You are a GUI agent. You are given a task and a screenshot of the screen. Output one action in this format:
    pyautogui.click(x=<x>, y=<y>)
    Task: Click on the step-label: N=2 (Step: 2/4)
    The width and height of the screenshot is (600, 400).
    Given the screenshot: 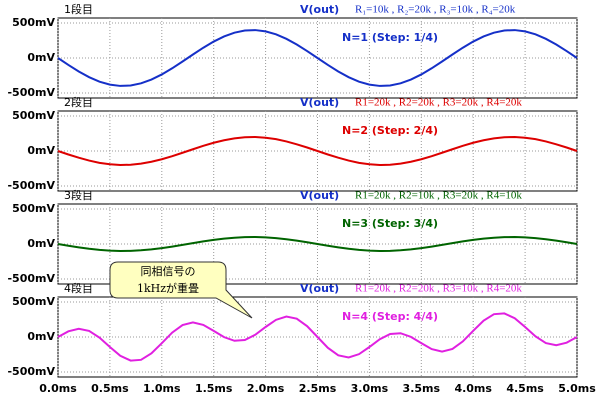 What is the action you would take?
    pyautogui.click(x=390, y=130)
    